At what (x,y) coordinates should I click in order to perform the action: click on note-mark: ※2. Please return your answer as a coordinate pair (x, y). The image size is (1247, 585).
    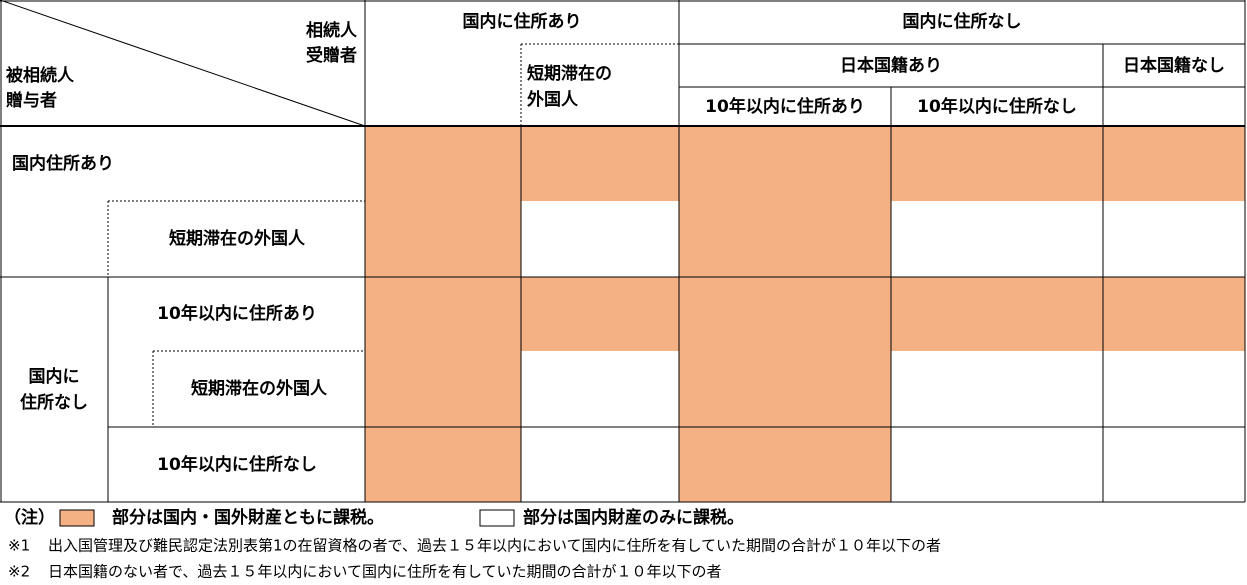
    Looking at the image, I should click on (19, 572).